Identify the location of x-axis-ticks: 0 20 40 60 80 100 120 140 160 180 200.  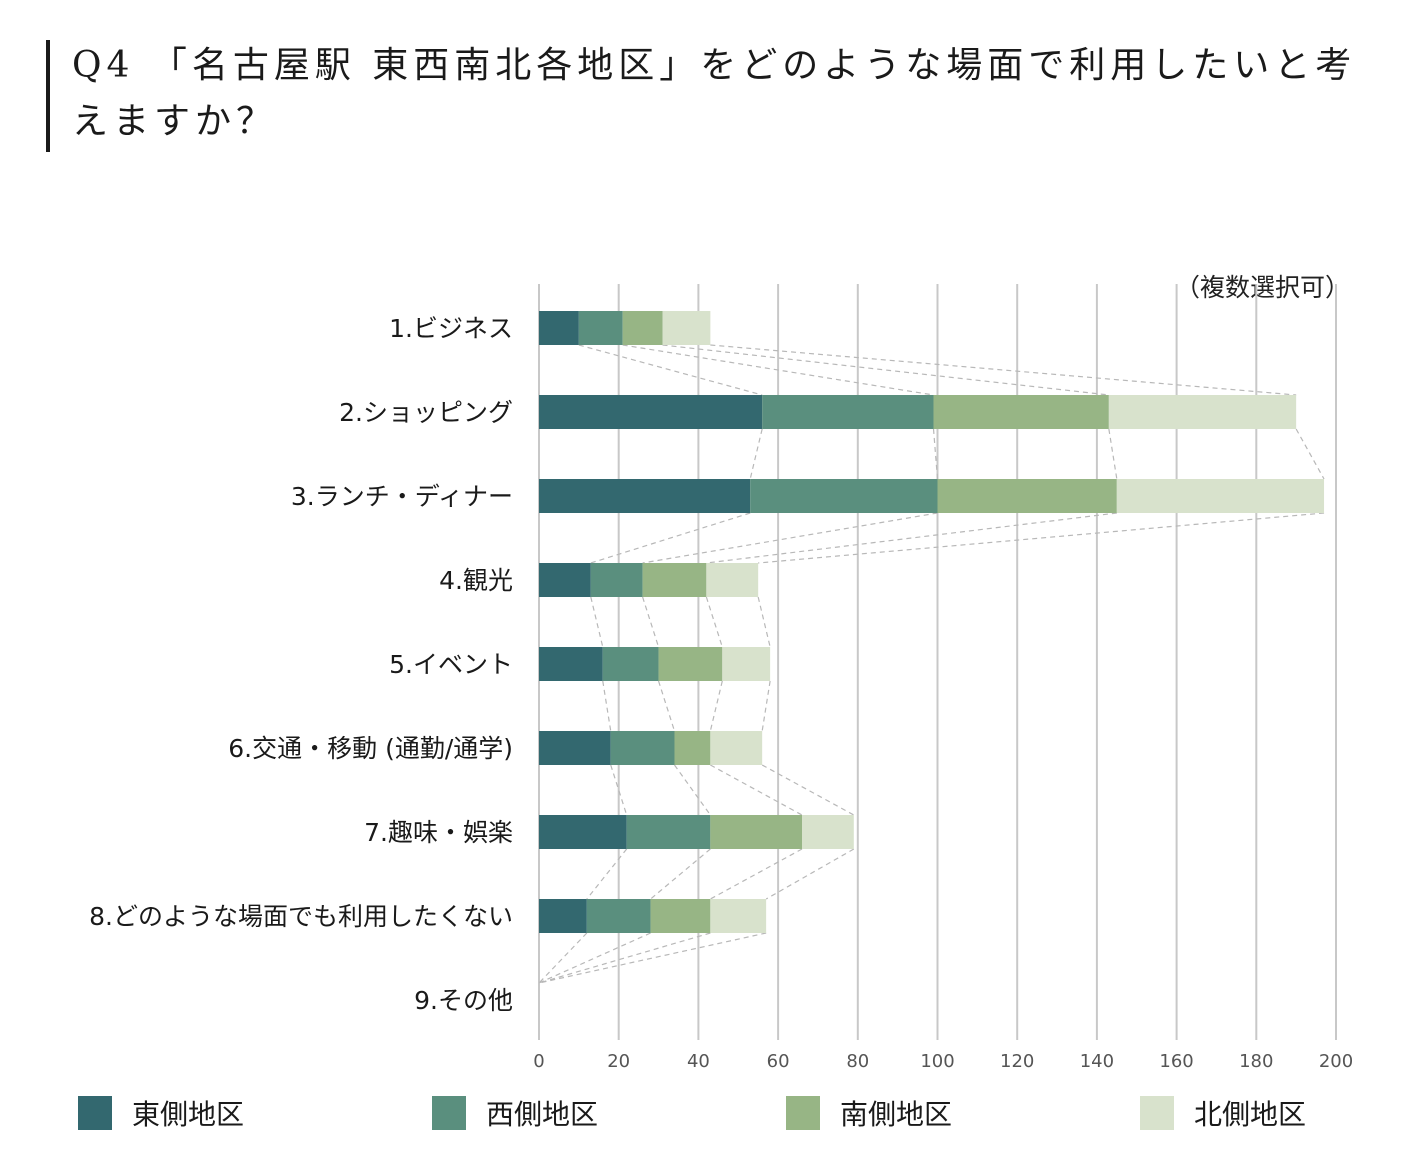
(943, 1061).